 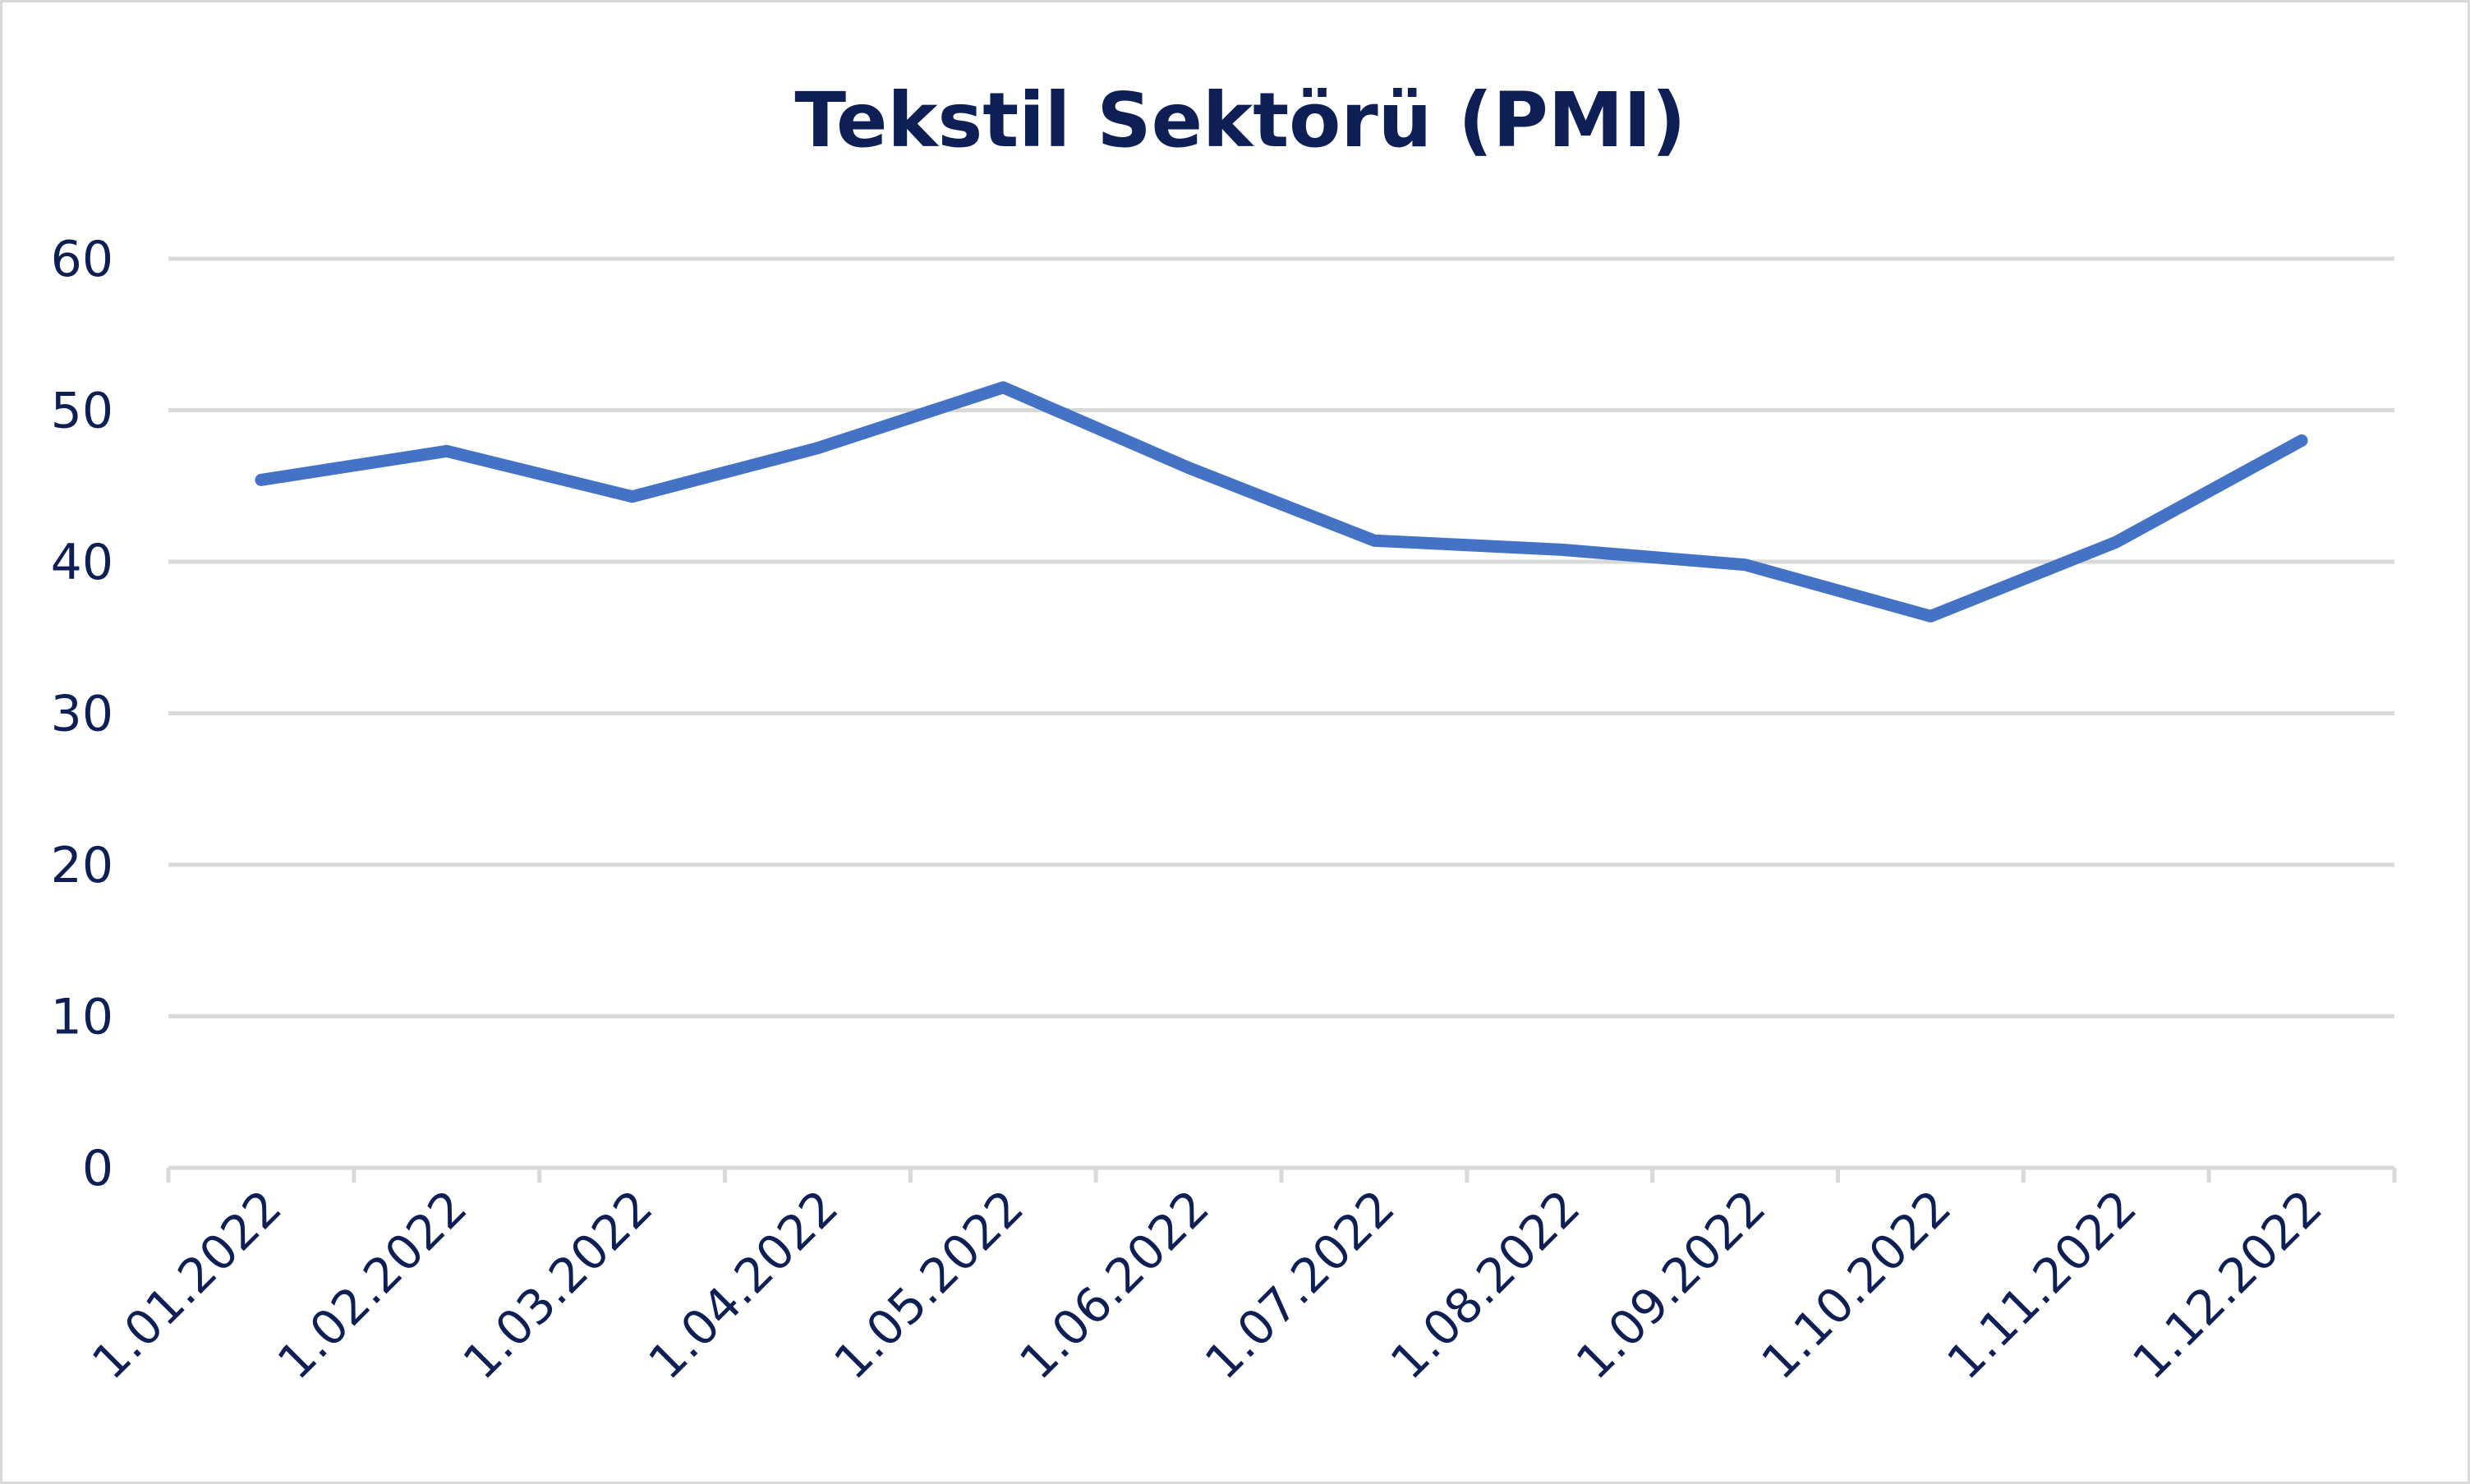 What do you see at coordinates (2041, 1285) in the screenshot?
I see `x-tick-label: 1.11.2022` at bounding box center [2041, 1285].